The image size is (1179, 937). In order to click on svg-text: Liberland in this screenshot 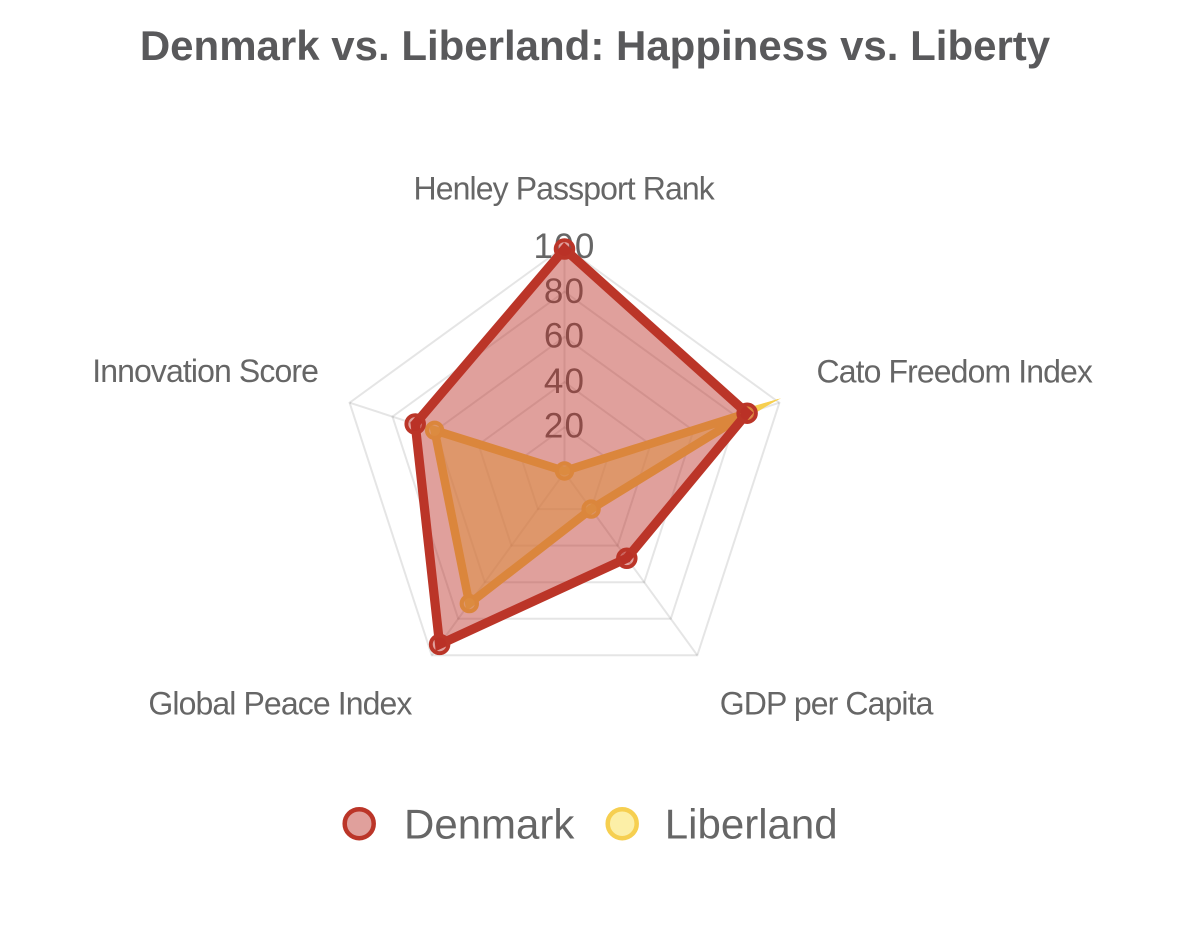, I will do `click(751, 824)`.